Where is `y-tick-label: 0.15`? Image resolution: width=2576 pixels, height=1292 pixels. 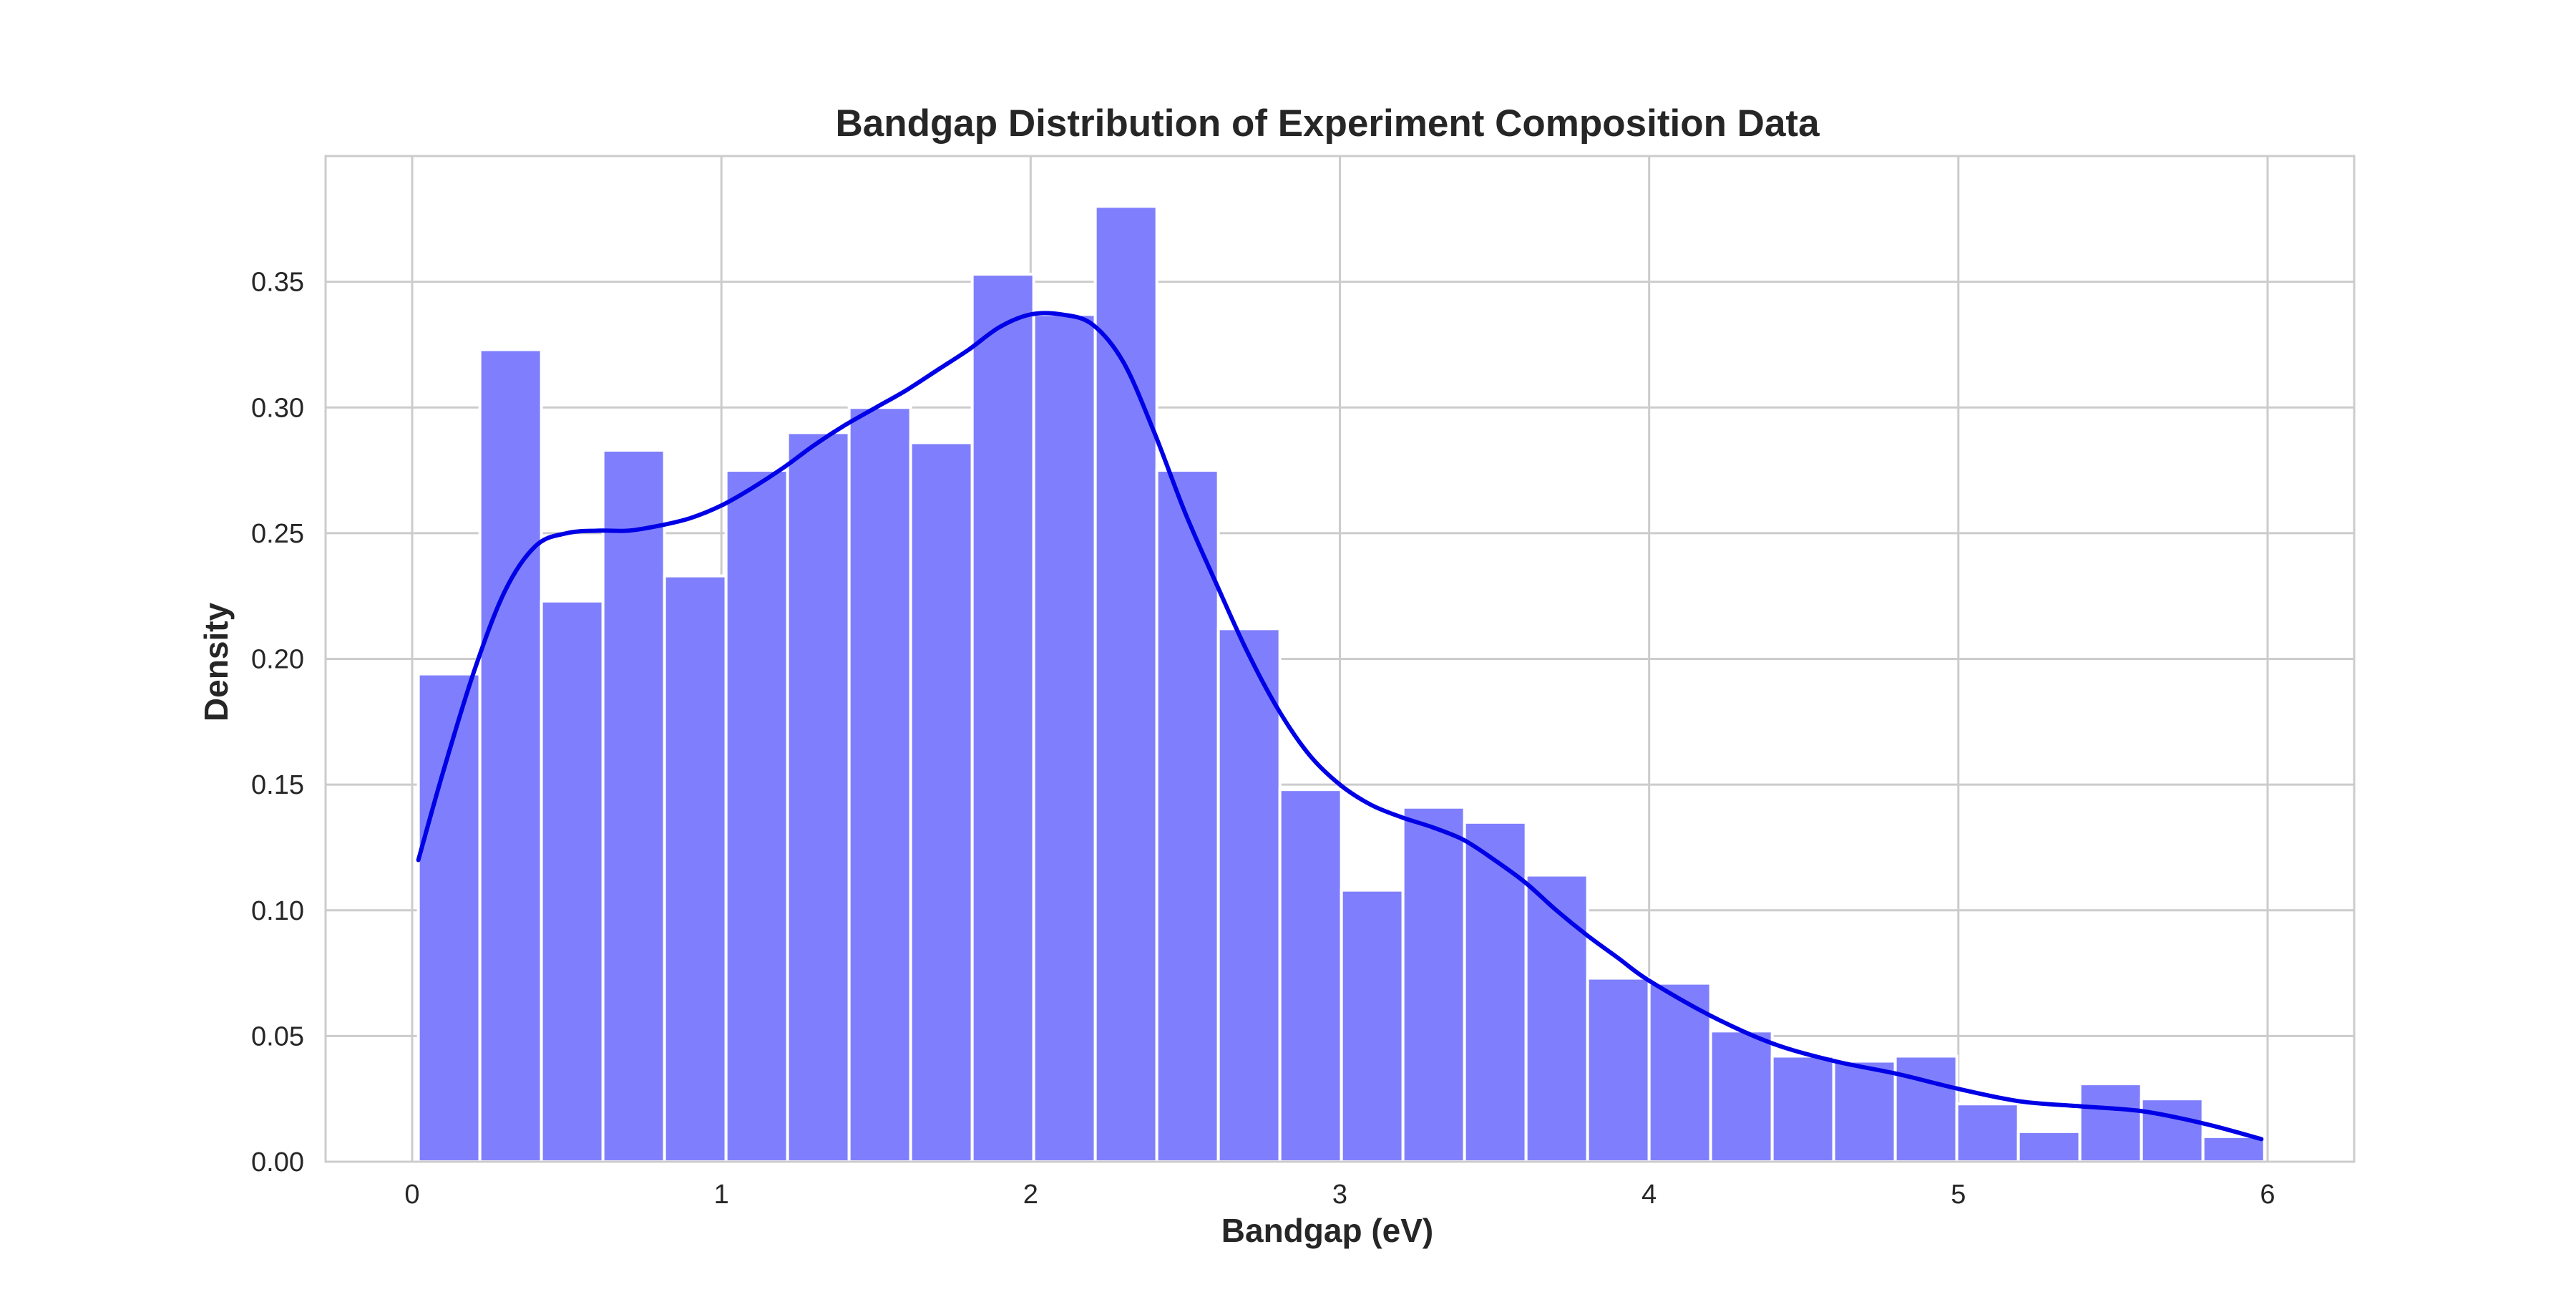
y-tick-label: 0.15 is located at coordinates (277, 785).